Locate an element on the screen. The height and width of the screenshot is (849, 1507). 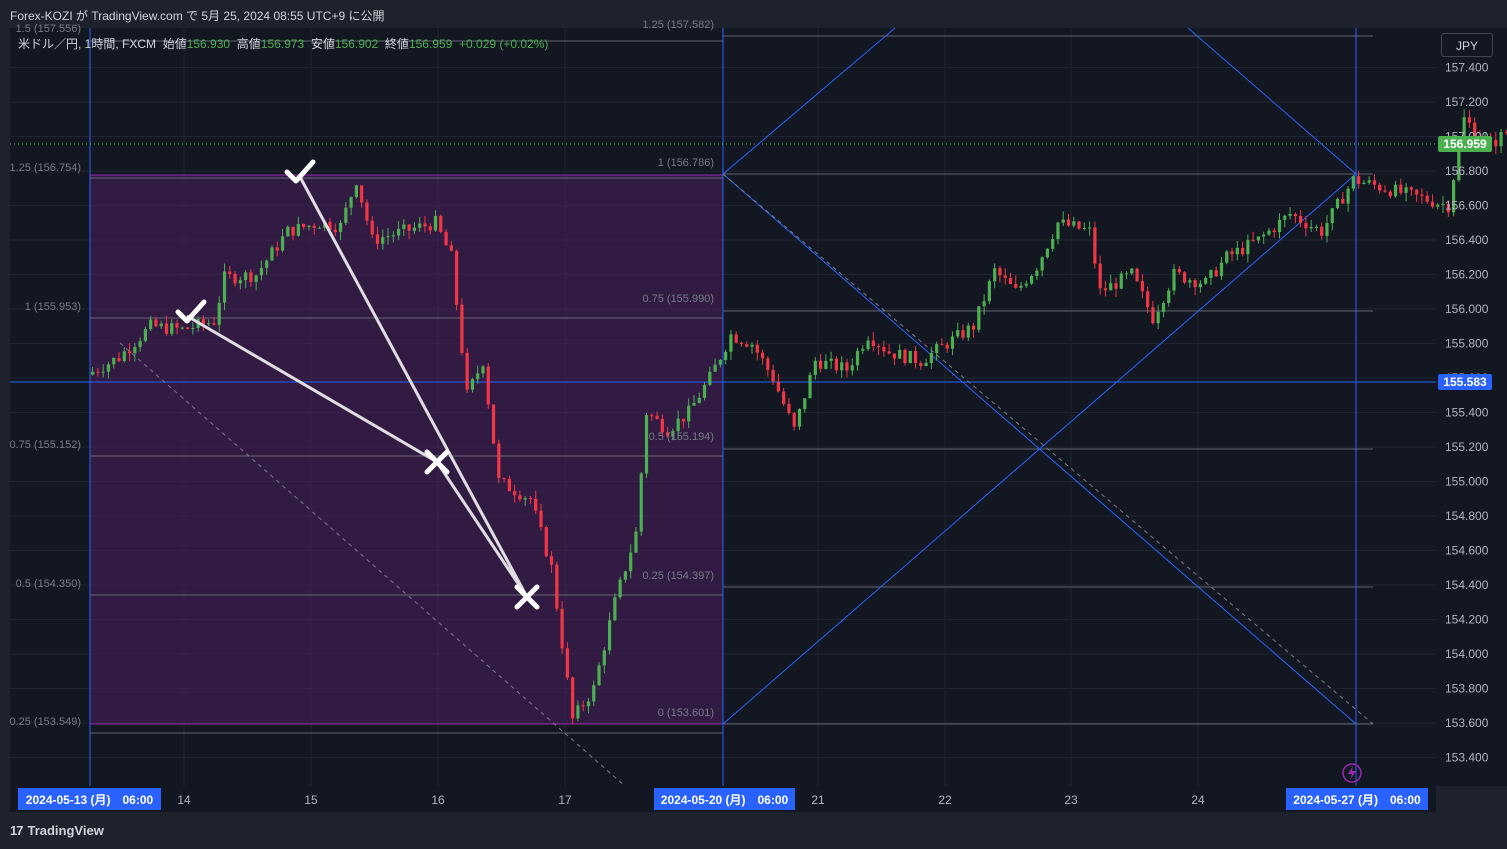
y-tick-label: 154.000 is located at coordinates (1467, 654).